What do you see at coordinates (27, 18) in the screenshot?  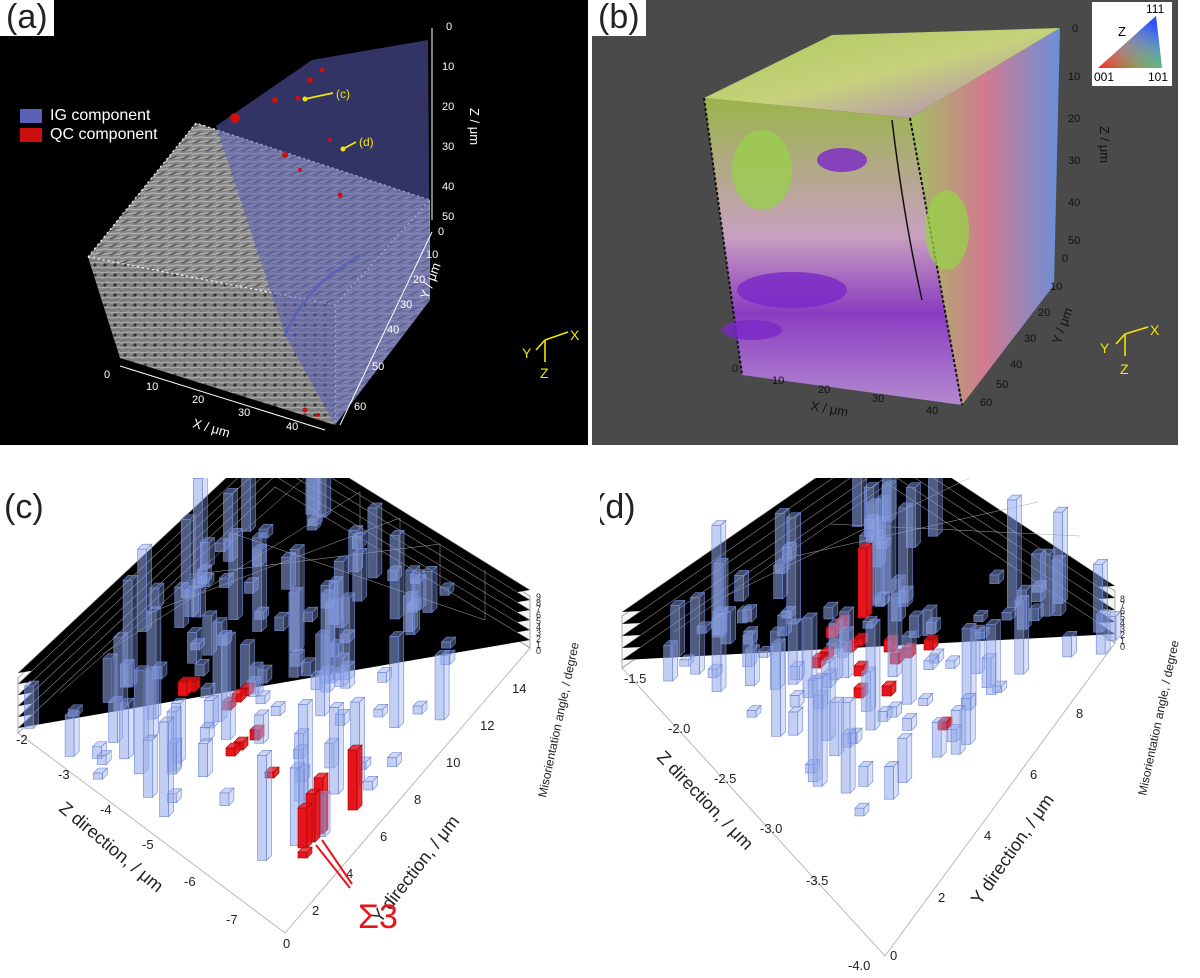 I see `panel-a-label: (a)` at bounding box center [27, 18].